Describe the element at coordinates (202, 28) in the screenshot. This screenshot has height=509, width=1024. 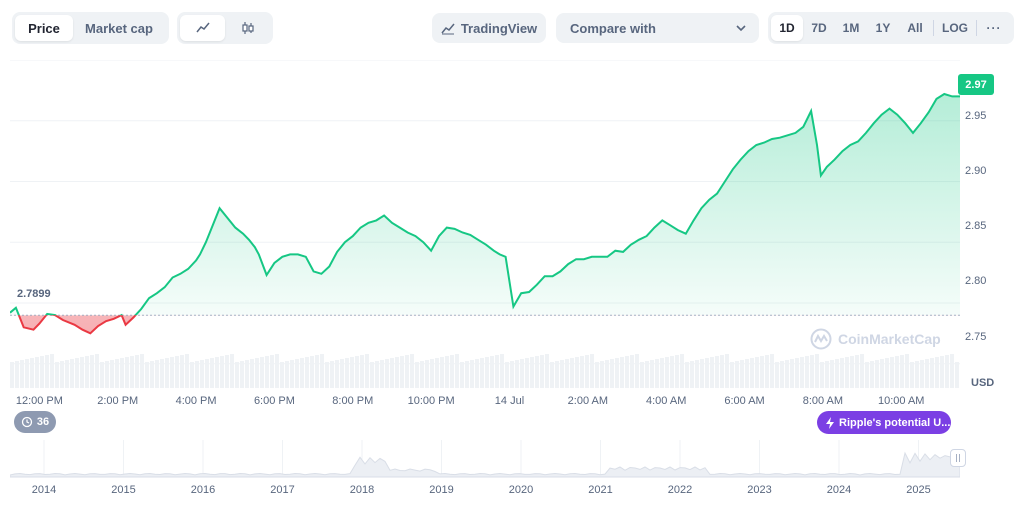
I see `line-chart-button` at that location.